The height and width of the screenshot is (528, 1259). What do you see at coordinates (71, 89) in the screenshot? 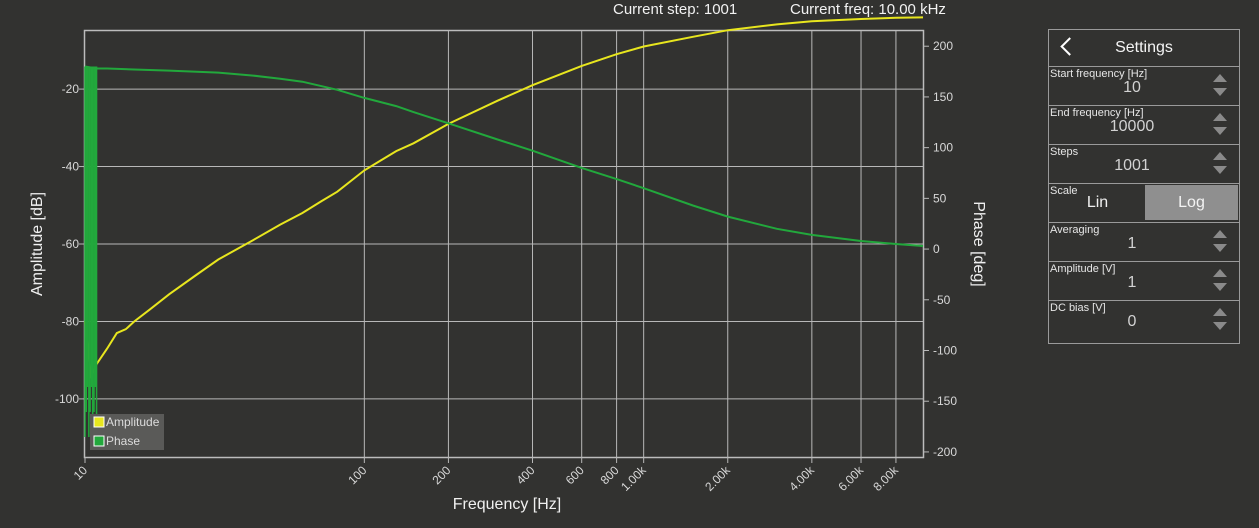
I see `y-left-tick-label: -20` at bounding box center [71, 89].